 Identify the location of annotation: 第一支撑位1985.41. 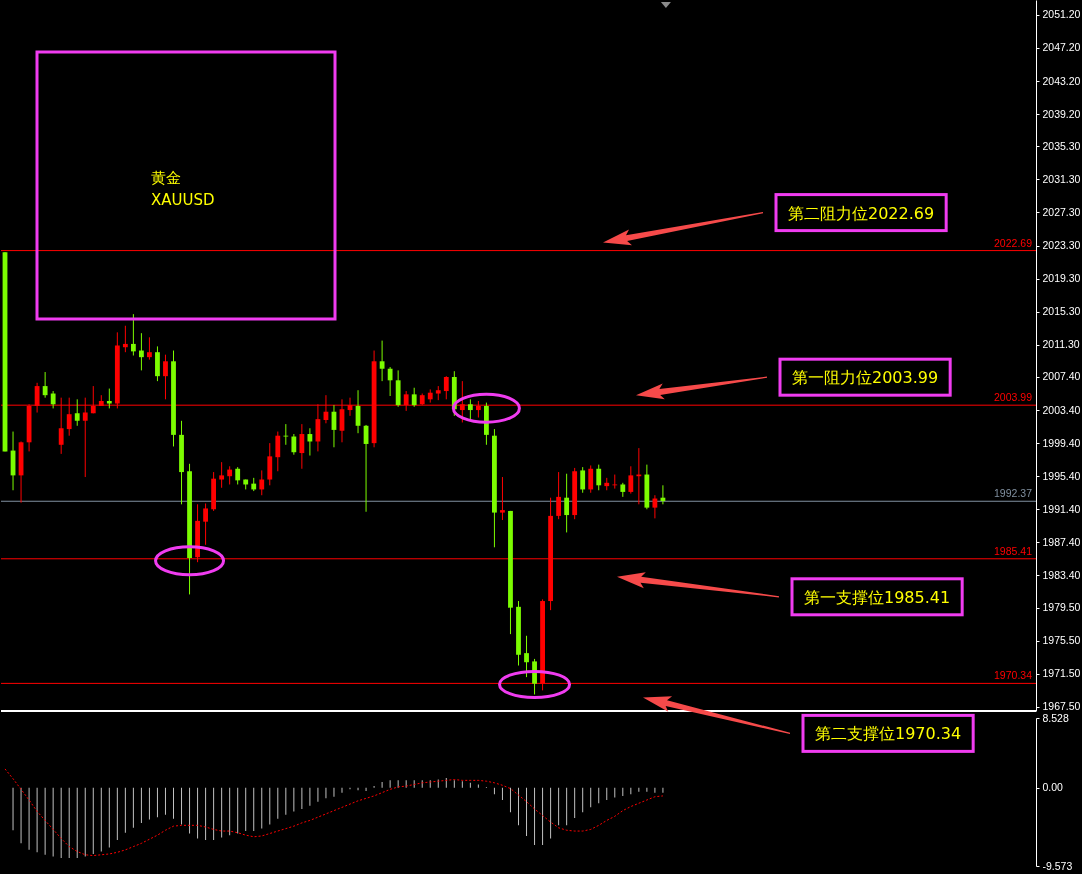
(877, 597).